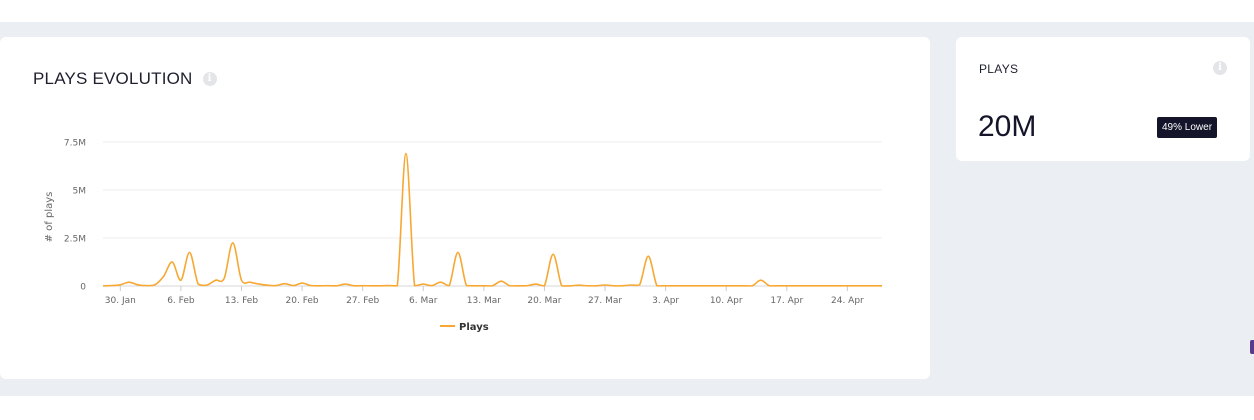 The image size is (1254, 420). What do you see at coordinates (423, 301) in the screenshot?
I see `x-tick-label: 6. Mar` at bounding box center [423, 301].